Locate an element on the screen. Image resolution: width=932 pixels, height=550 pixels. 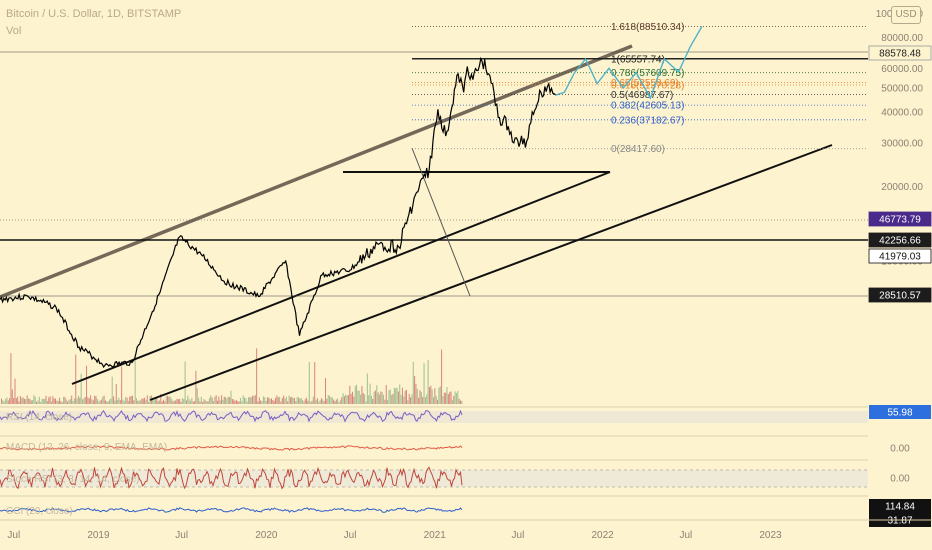
fib-level-label: 0.5(46987.67) is located at coordinates (642, 95).